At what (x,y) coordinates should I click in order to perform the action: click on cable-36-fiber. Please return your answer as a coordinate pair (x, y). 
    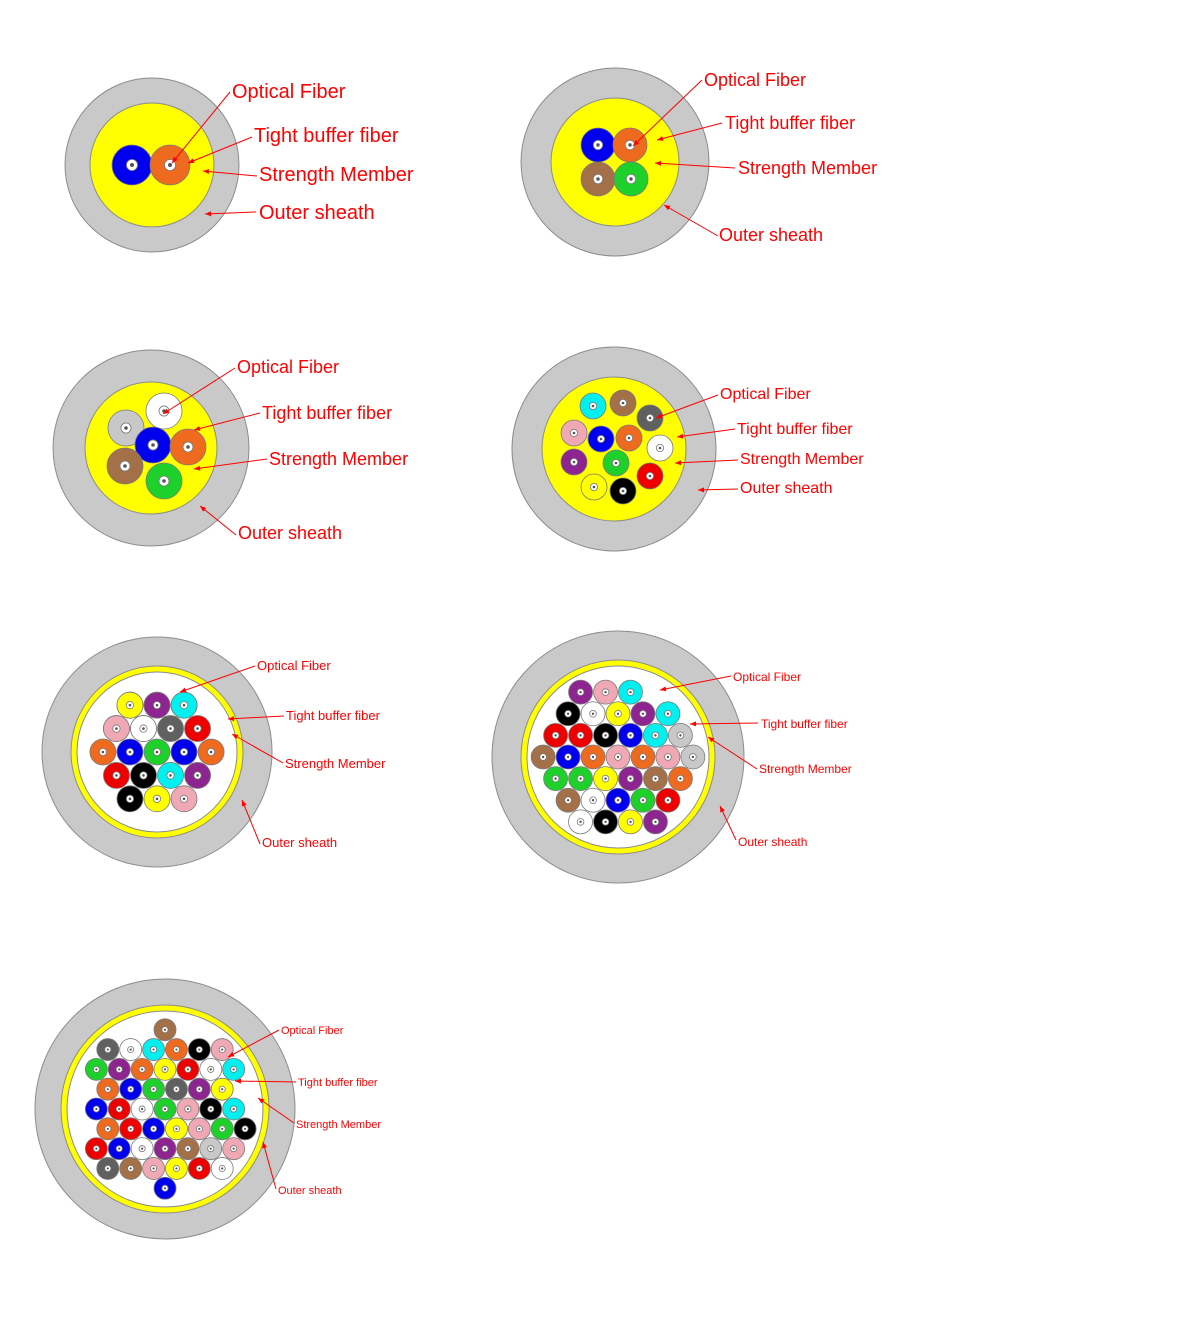
    Looking at the image, I should click on (625, 757).